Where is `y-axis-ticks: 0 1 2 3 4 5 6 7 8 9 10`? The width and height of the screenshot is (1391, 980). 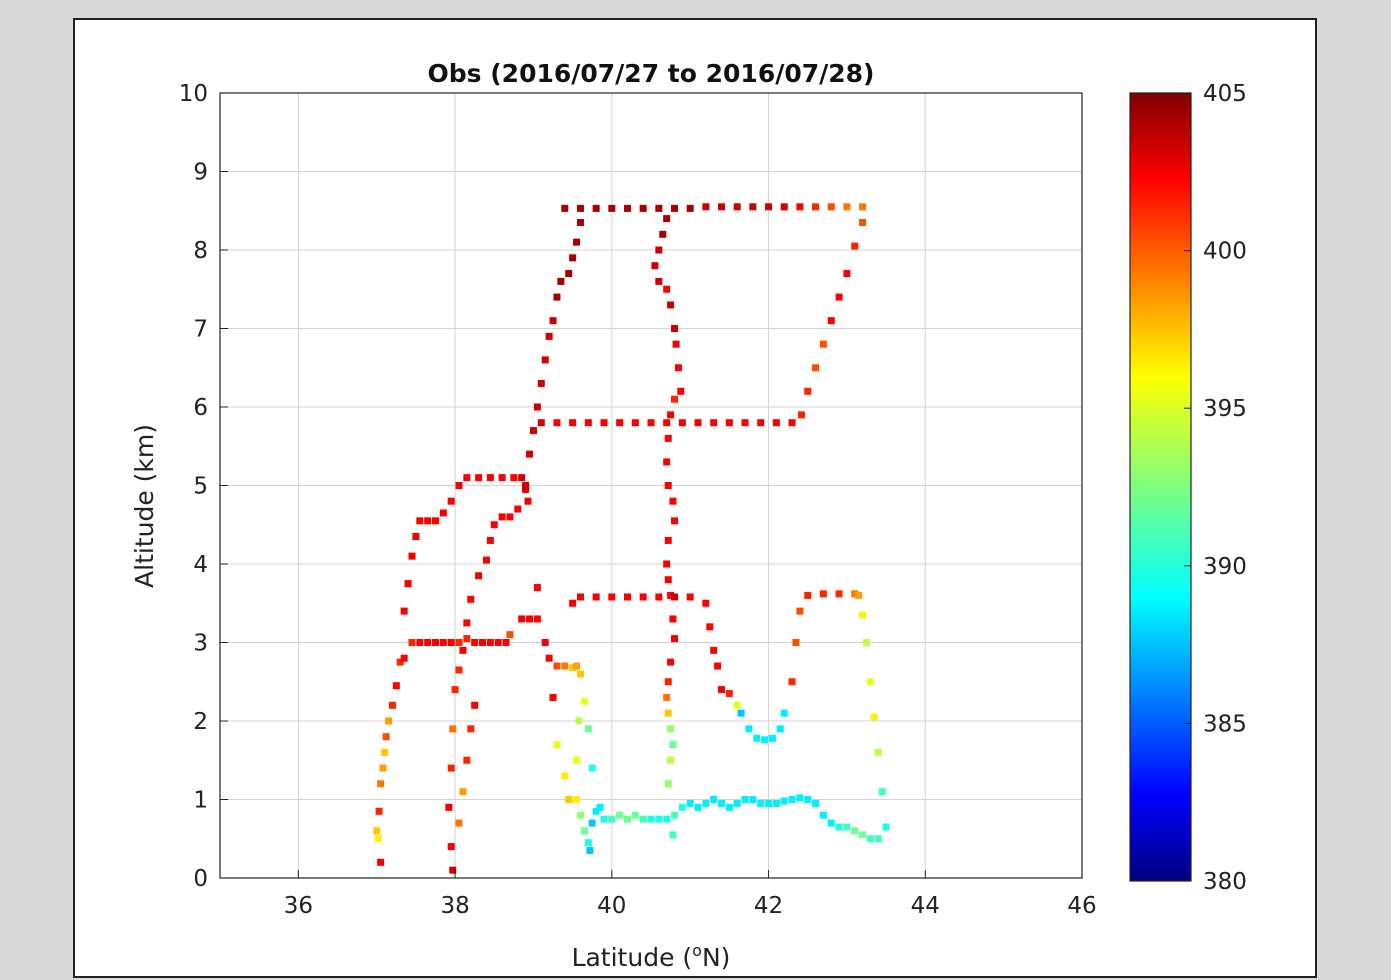 y-axis-ticks: 0 1 2 3 4 5 6 7 8 9 10 is located at coordinates (203, 486).